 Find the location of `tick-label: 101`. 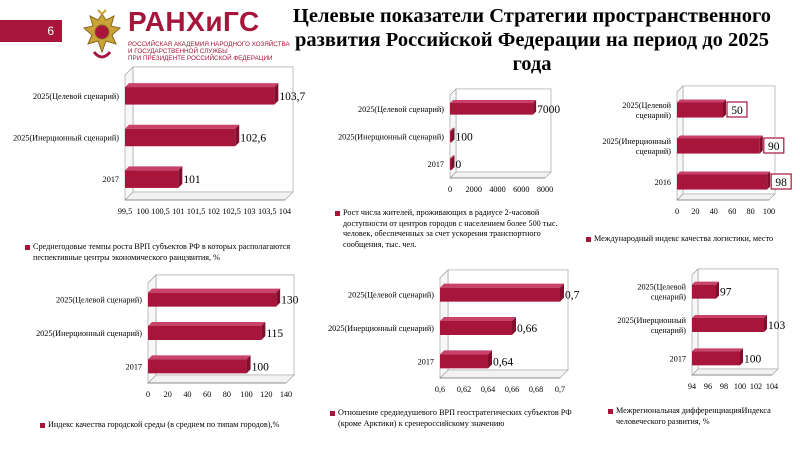

tick-label: 101 is located at coordinates (178, 211).